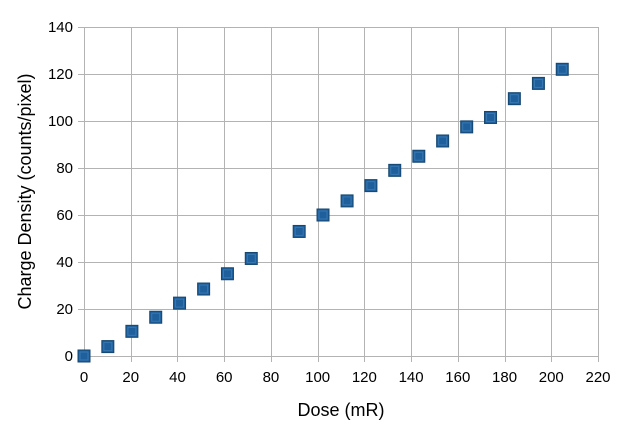 The height and width of the screenshot is (440, 624). What do you see at coordinates (551, 377) in the screenshot?
I see `x-tick-label: 200` at bounding box center [551, 377].